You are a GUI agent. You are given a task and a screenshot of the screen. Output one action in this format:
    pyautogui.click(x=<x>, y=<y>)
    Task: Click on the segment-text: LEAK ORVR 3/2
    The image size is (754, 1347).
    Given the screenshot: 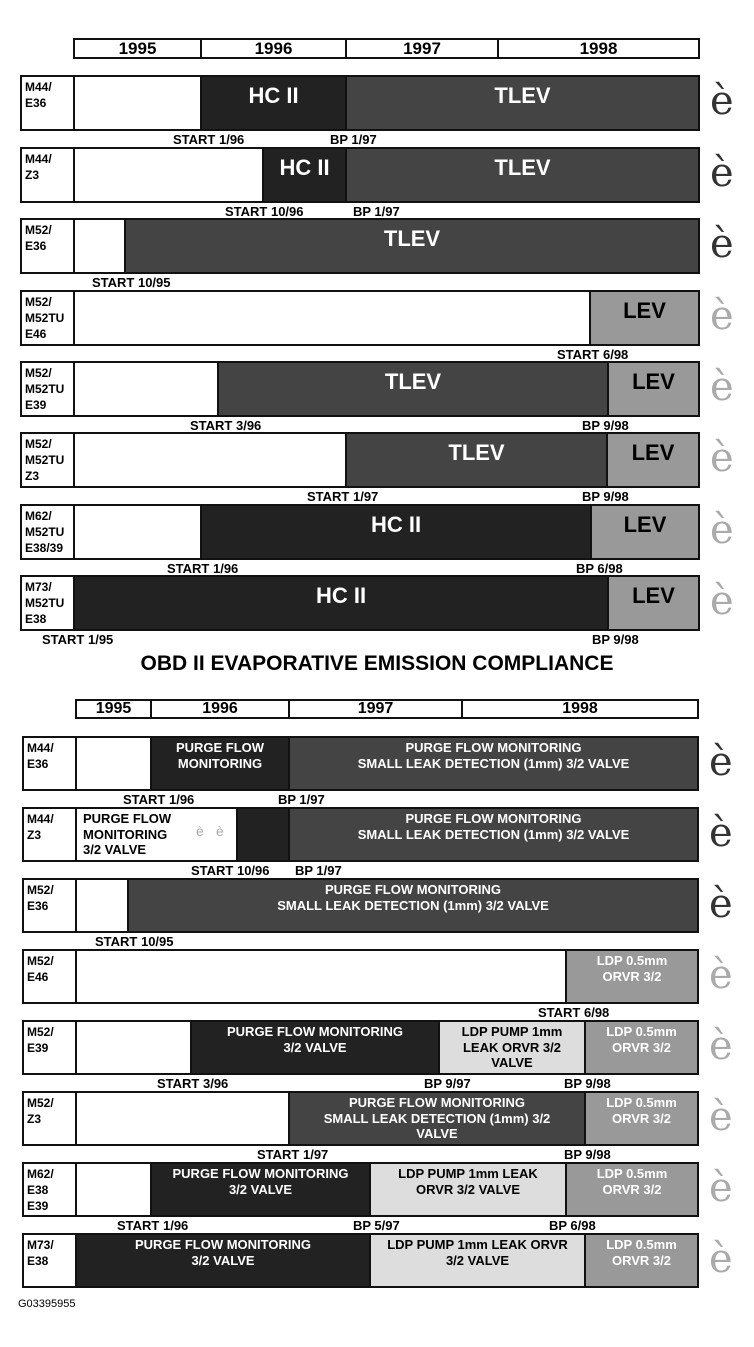 What is the action you would take?
    pyautogui.click(x=511, y=1047)
    